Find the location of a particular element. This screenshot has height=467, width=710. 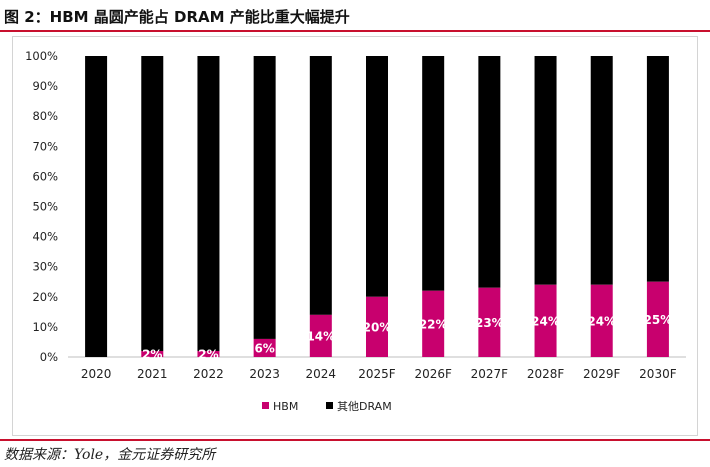

source-note: 数据来源：Yole，金元证券研究所 is located at coordinates (110, 455).